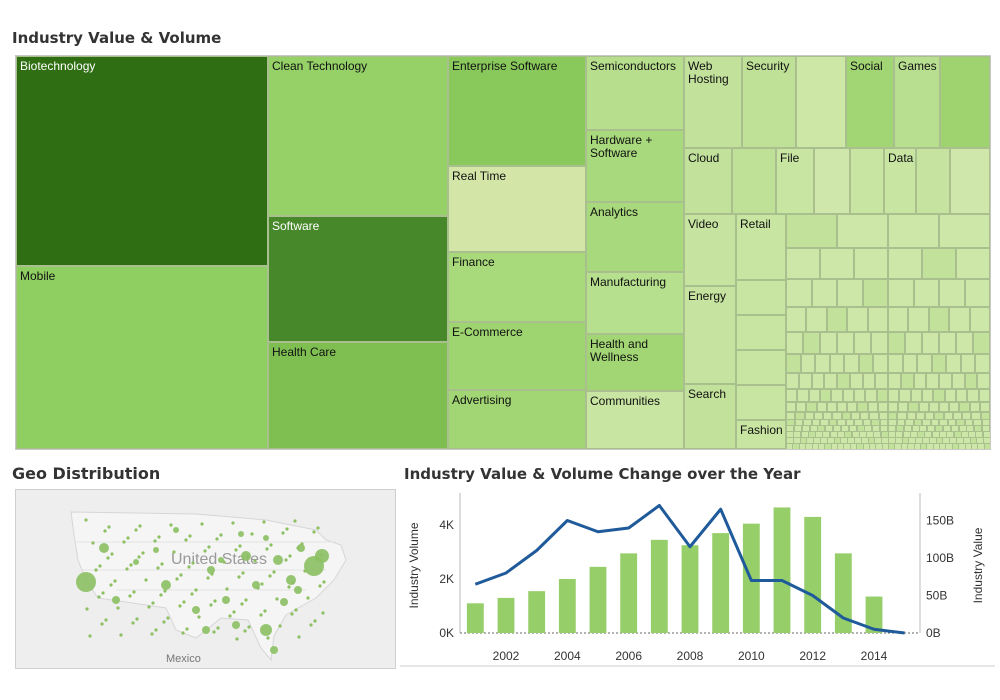 The height and width of the screenshot is (700, 1000). What do you see at coordinates (517, 419) in the screenshot?
I see `treemap-cell: Advertising` at bounding box center [517, 419].